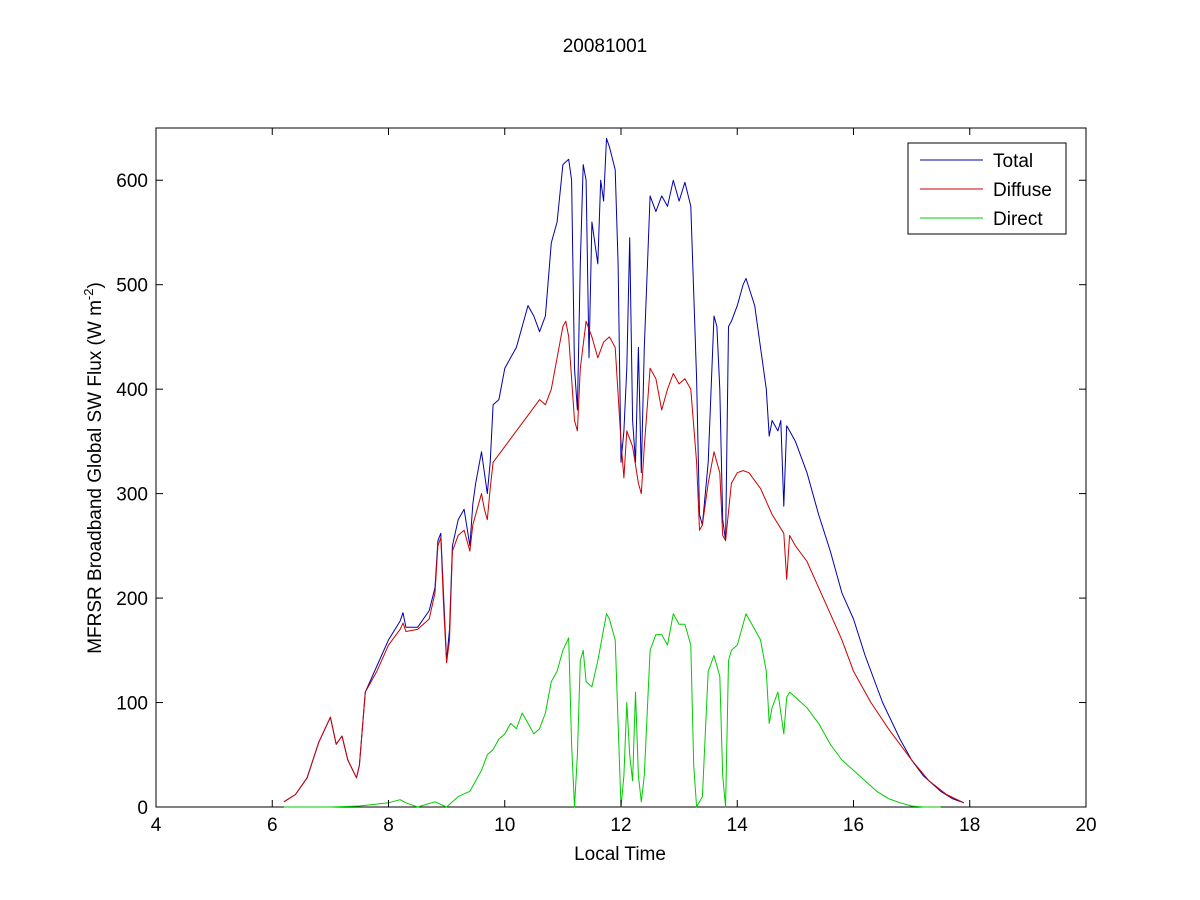  I want to click on y-tick-label: 100, so click(132, 704).